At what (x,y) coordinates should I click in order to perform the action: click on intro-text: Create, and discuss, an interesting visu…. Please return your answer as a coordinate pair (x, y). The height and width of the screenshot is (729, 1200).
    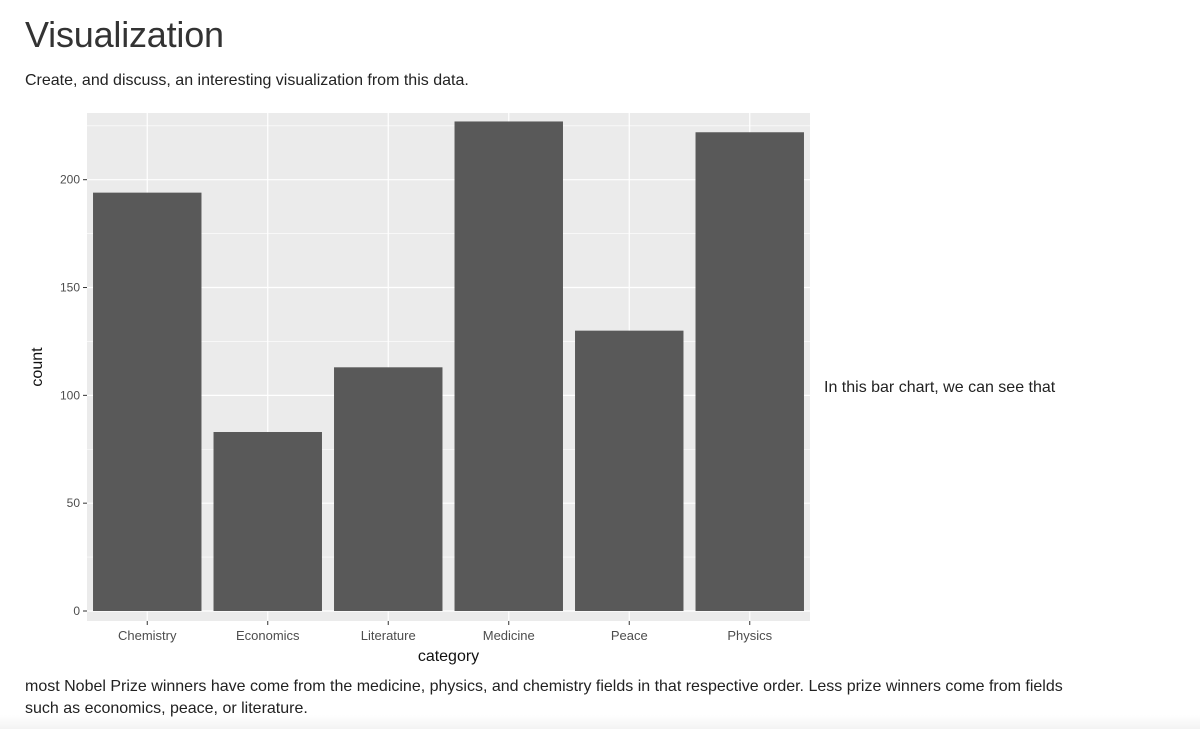
    Looking at the image, I should click on (247, 80).